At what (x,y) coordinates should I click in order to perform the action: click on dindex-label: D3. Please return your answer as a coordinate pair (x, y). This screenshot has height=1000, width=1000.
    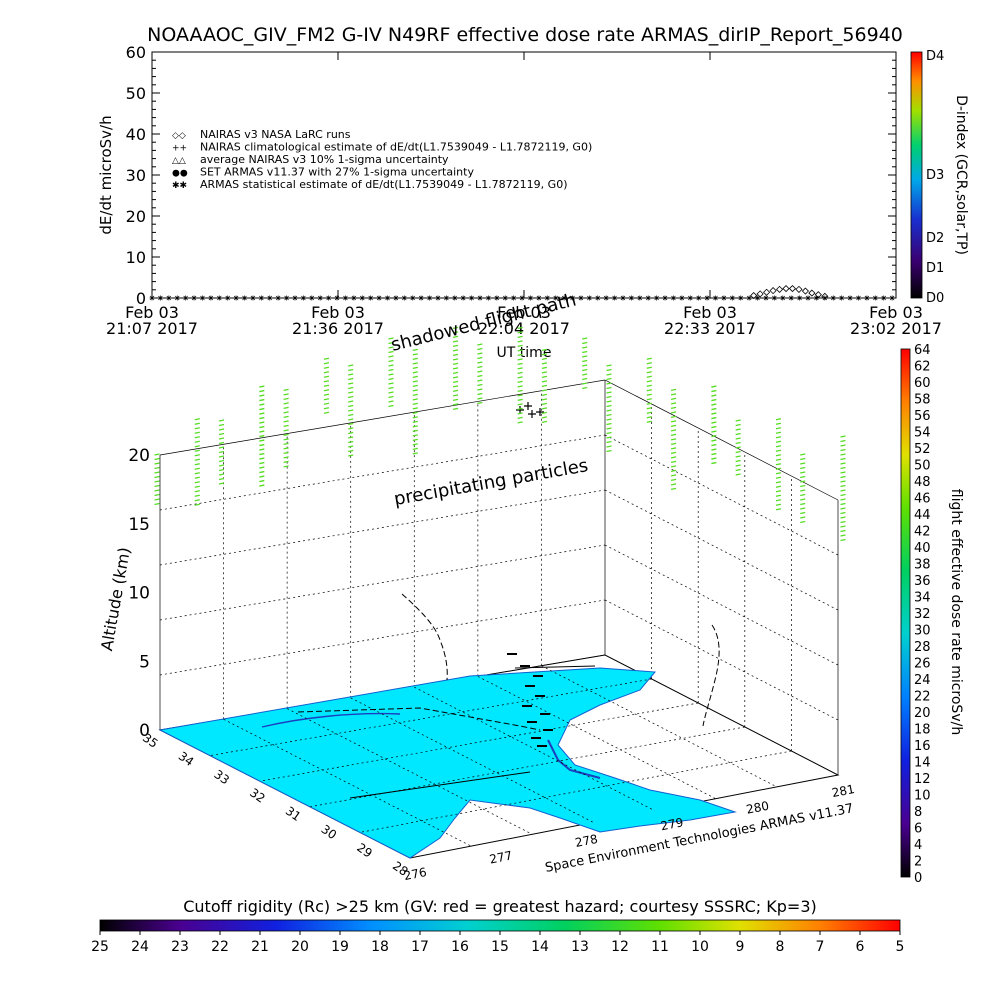
    Looking at the image, I should click on (935, 175).